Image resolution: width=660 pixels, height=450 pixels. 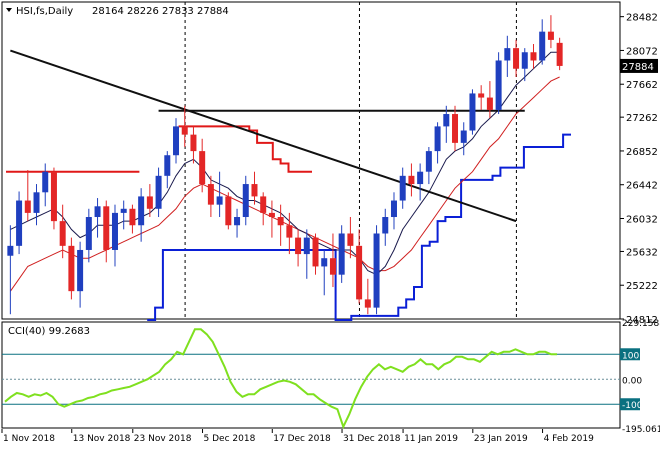 I want to click on cci-tick-label: -100, so click(x=632, y=406).